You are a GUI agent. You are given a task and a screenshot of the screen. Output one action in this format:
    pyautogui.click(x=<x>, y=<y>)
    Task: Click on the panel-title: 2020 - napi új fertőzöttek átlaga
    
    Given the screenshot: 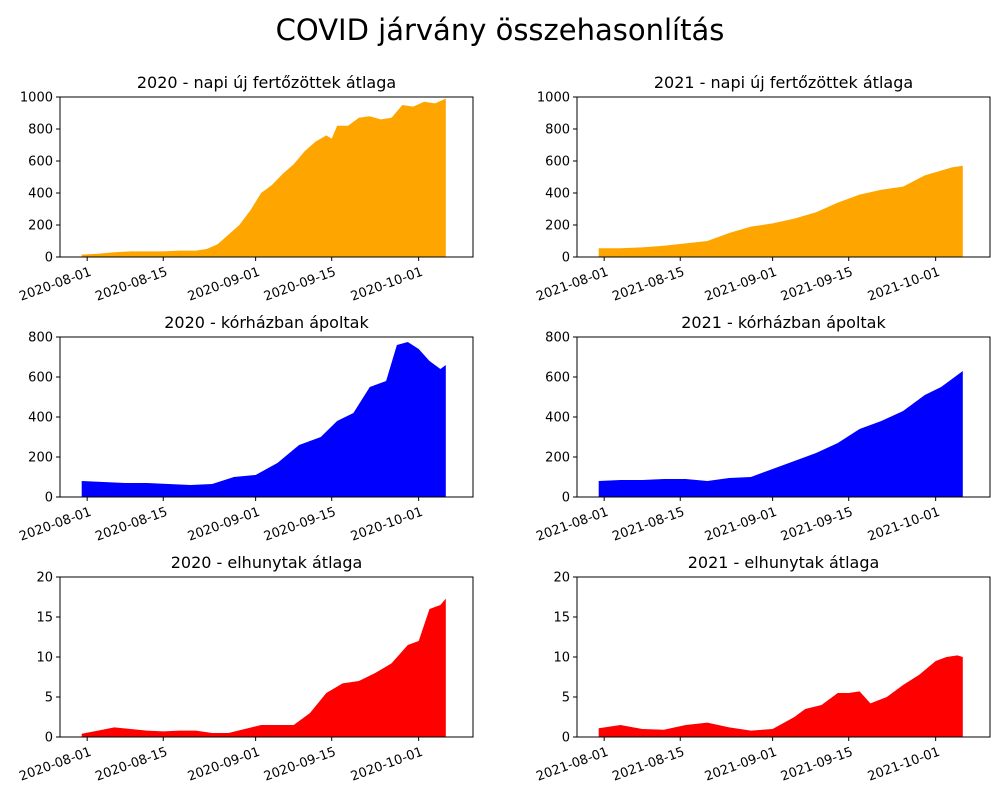 What is the action you would take?
    pyautogui.click(x=266, y=82)
    